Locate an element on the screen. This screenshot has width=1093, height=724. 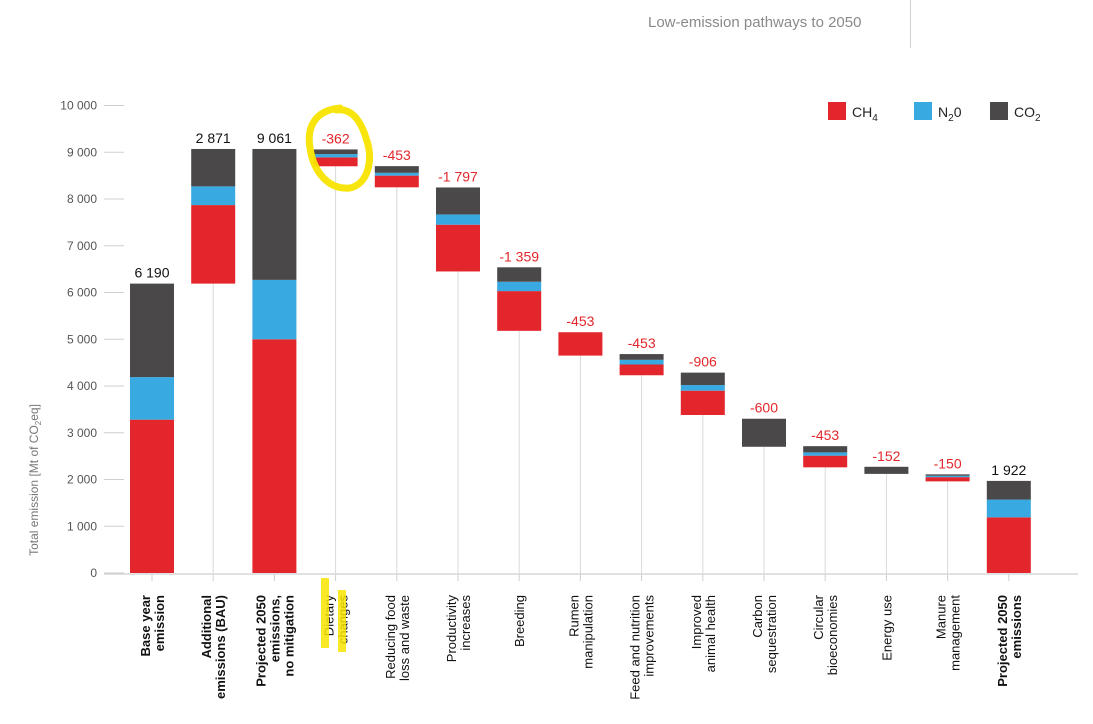
x-category-line: Breeding is located at coordinates (519, 621).